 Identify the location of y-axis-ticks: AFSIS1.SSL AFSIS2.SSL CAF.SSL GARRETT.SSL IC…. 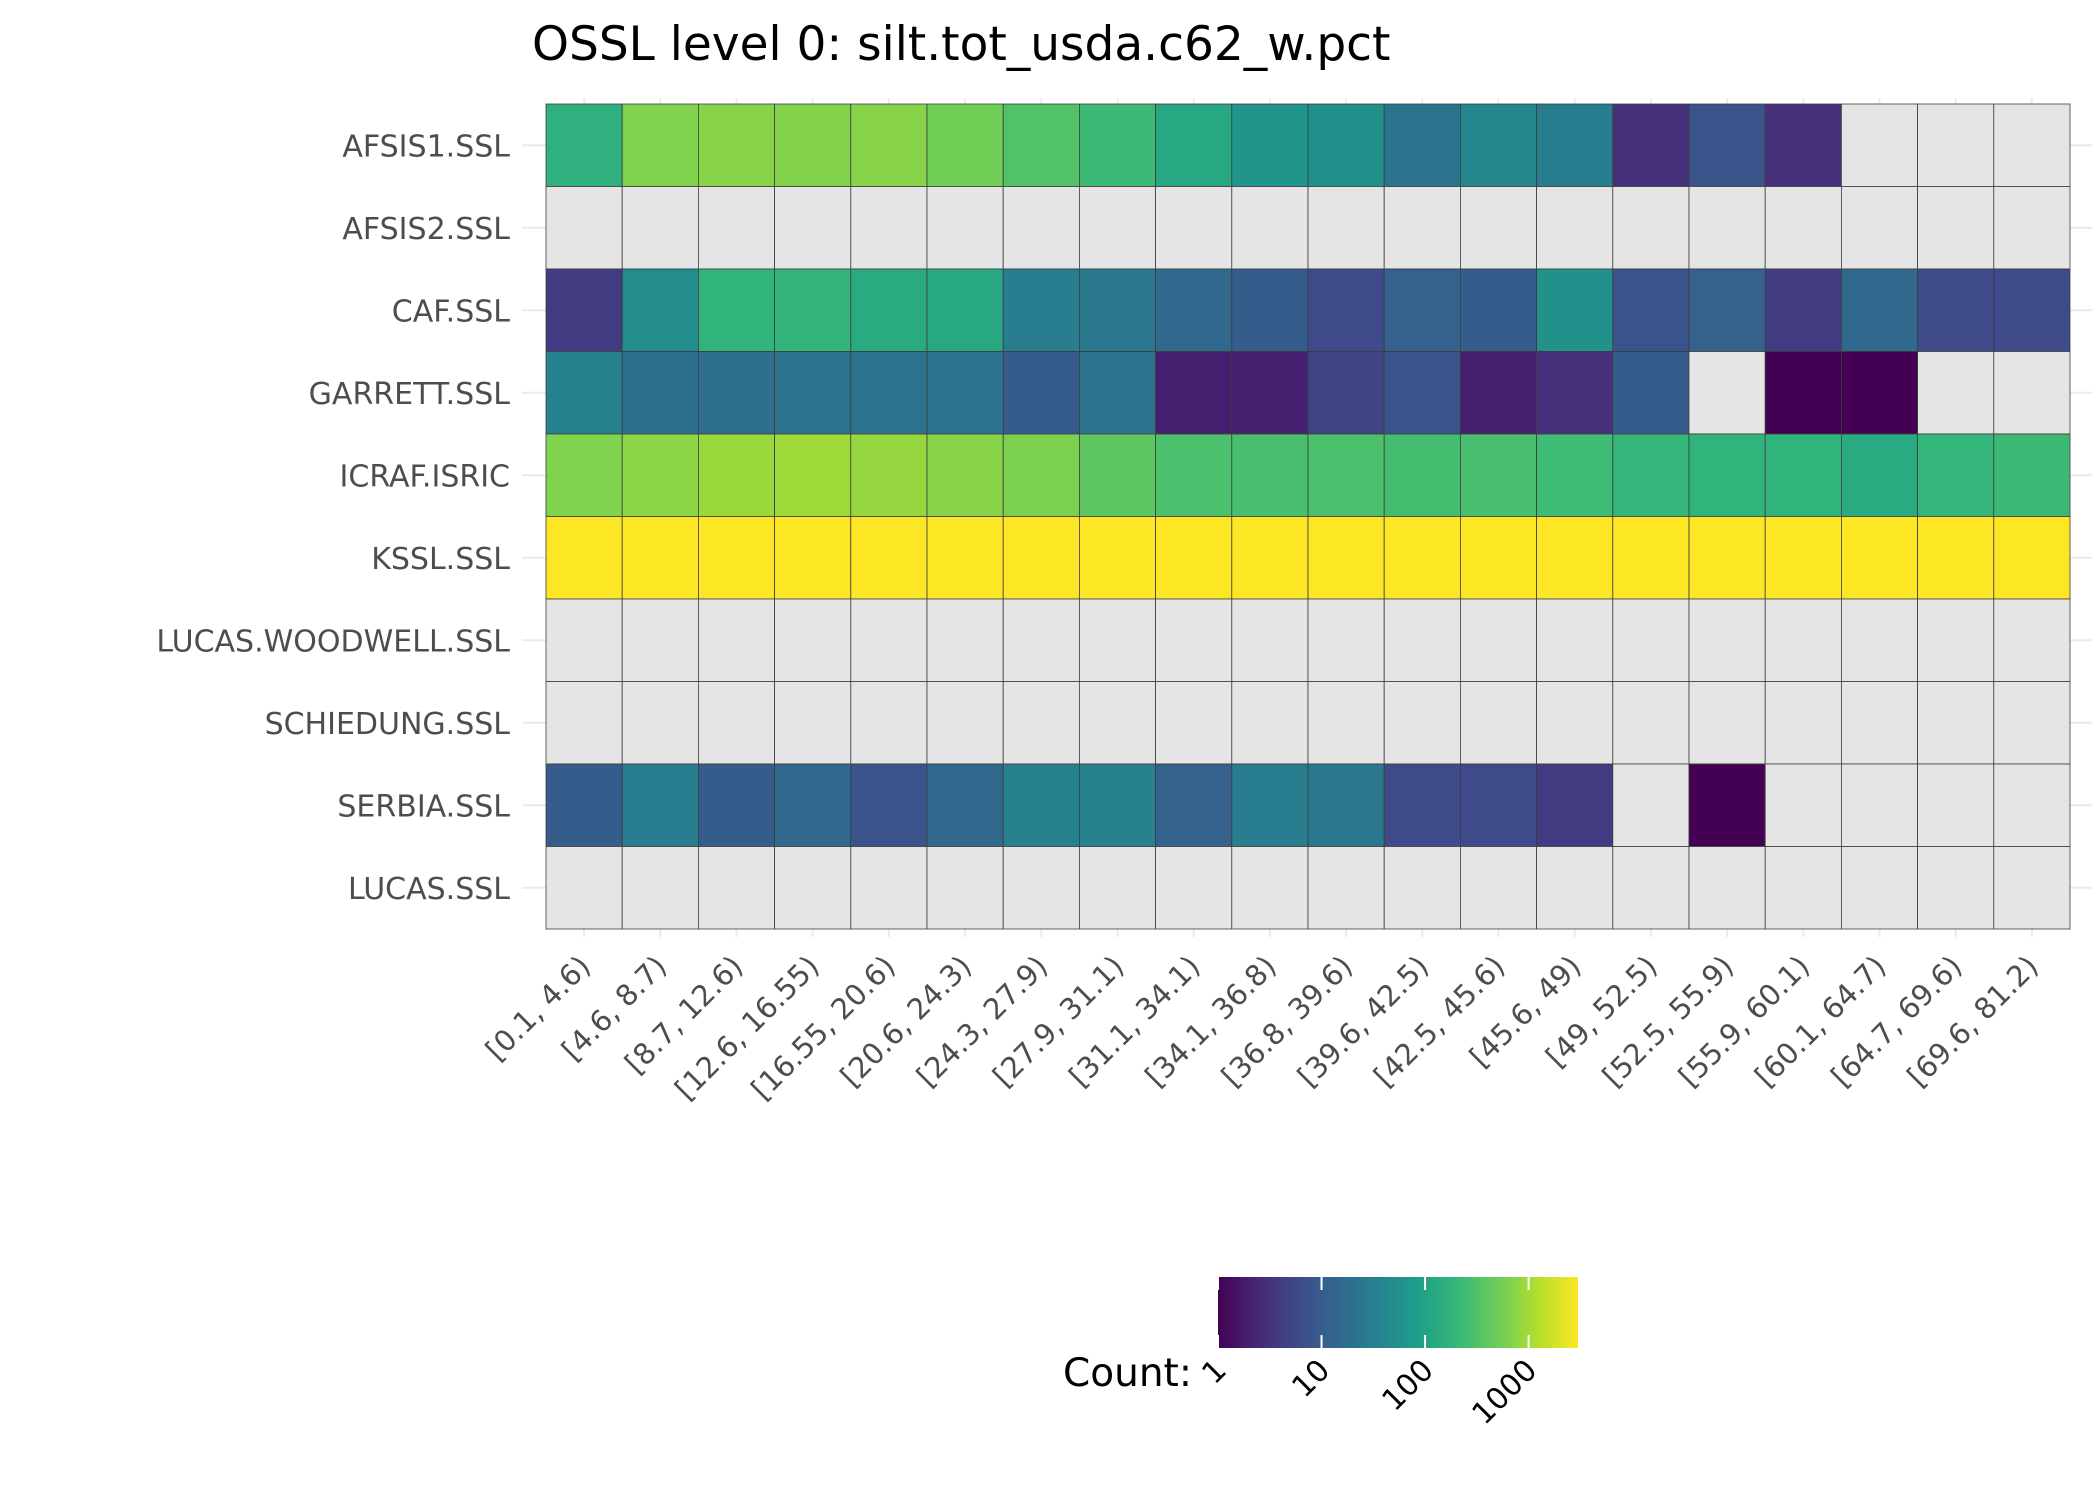
(333, 518).